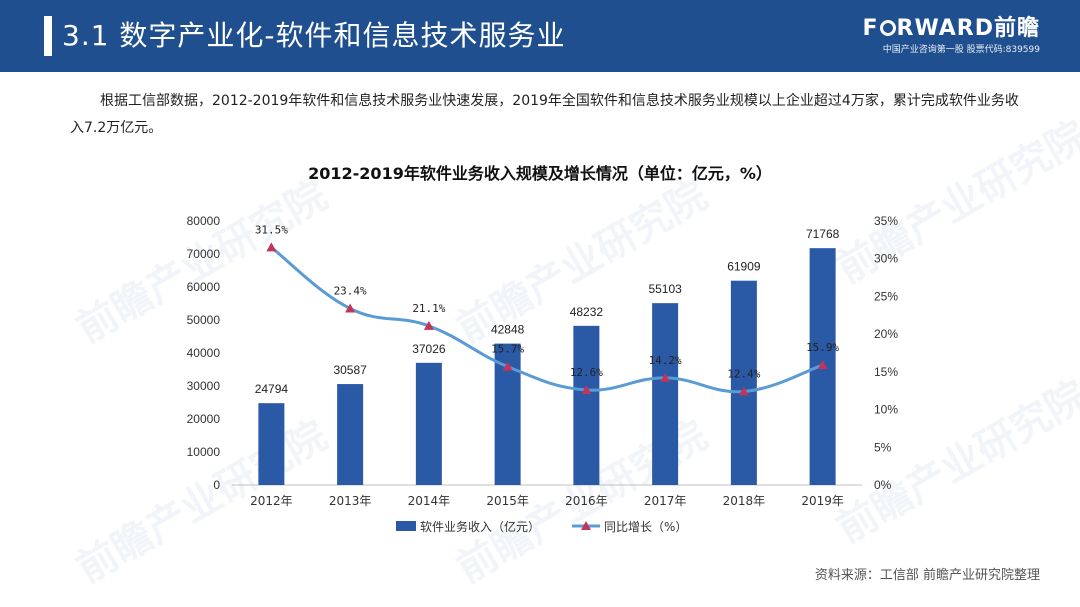 Image resolution: width=1080 pixels, height=607 pixels. What do you see at coordinates (744, 501) in the screenshot?
I see `x-tick-label: 2018年` at bounding box center [744, 501].